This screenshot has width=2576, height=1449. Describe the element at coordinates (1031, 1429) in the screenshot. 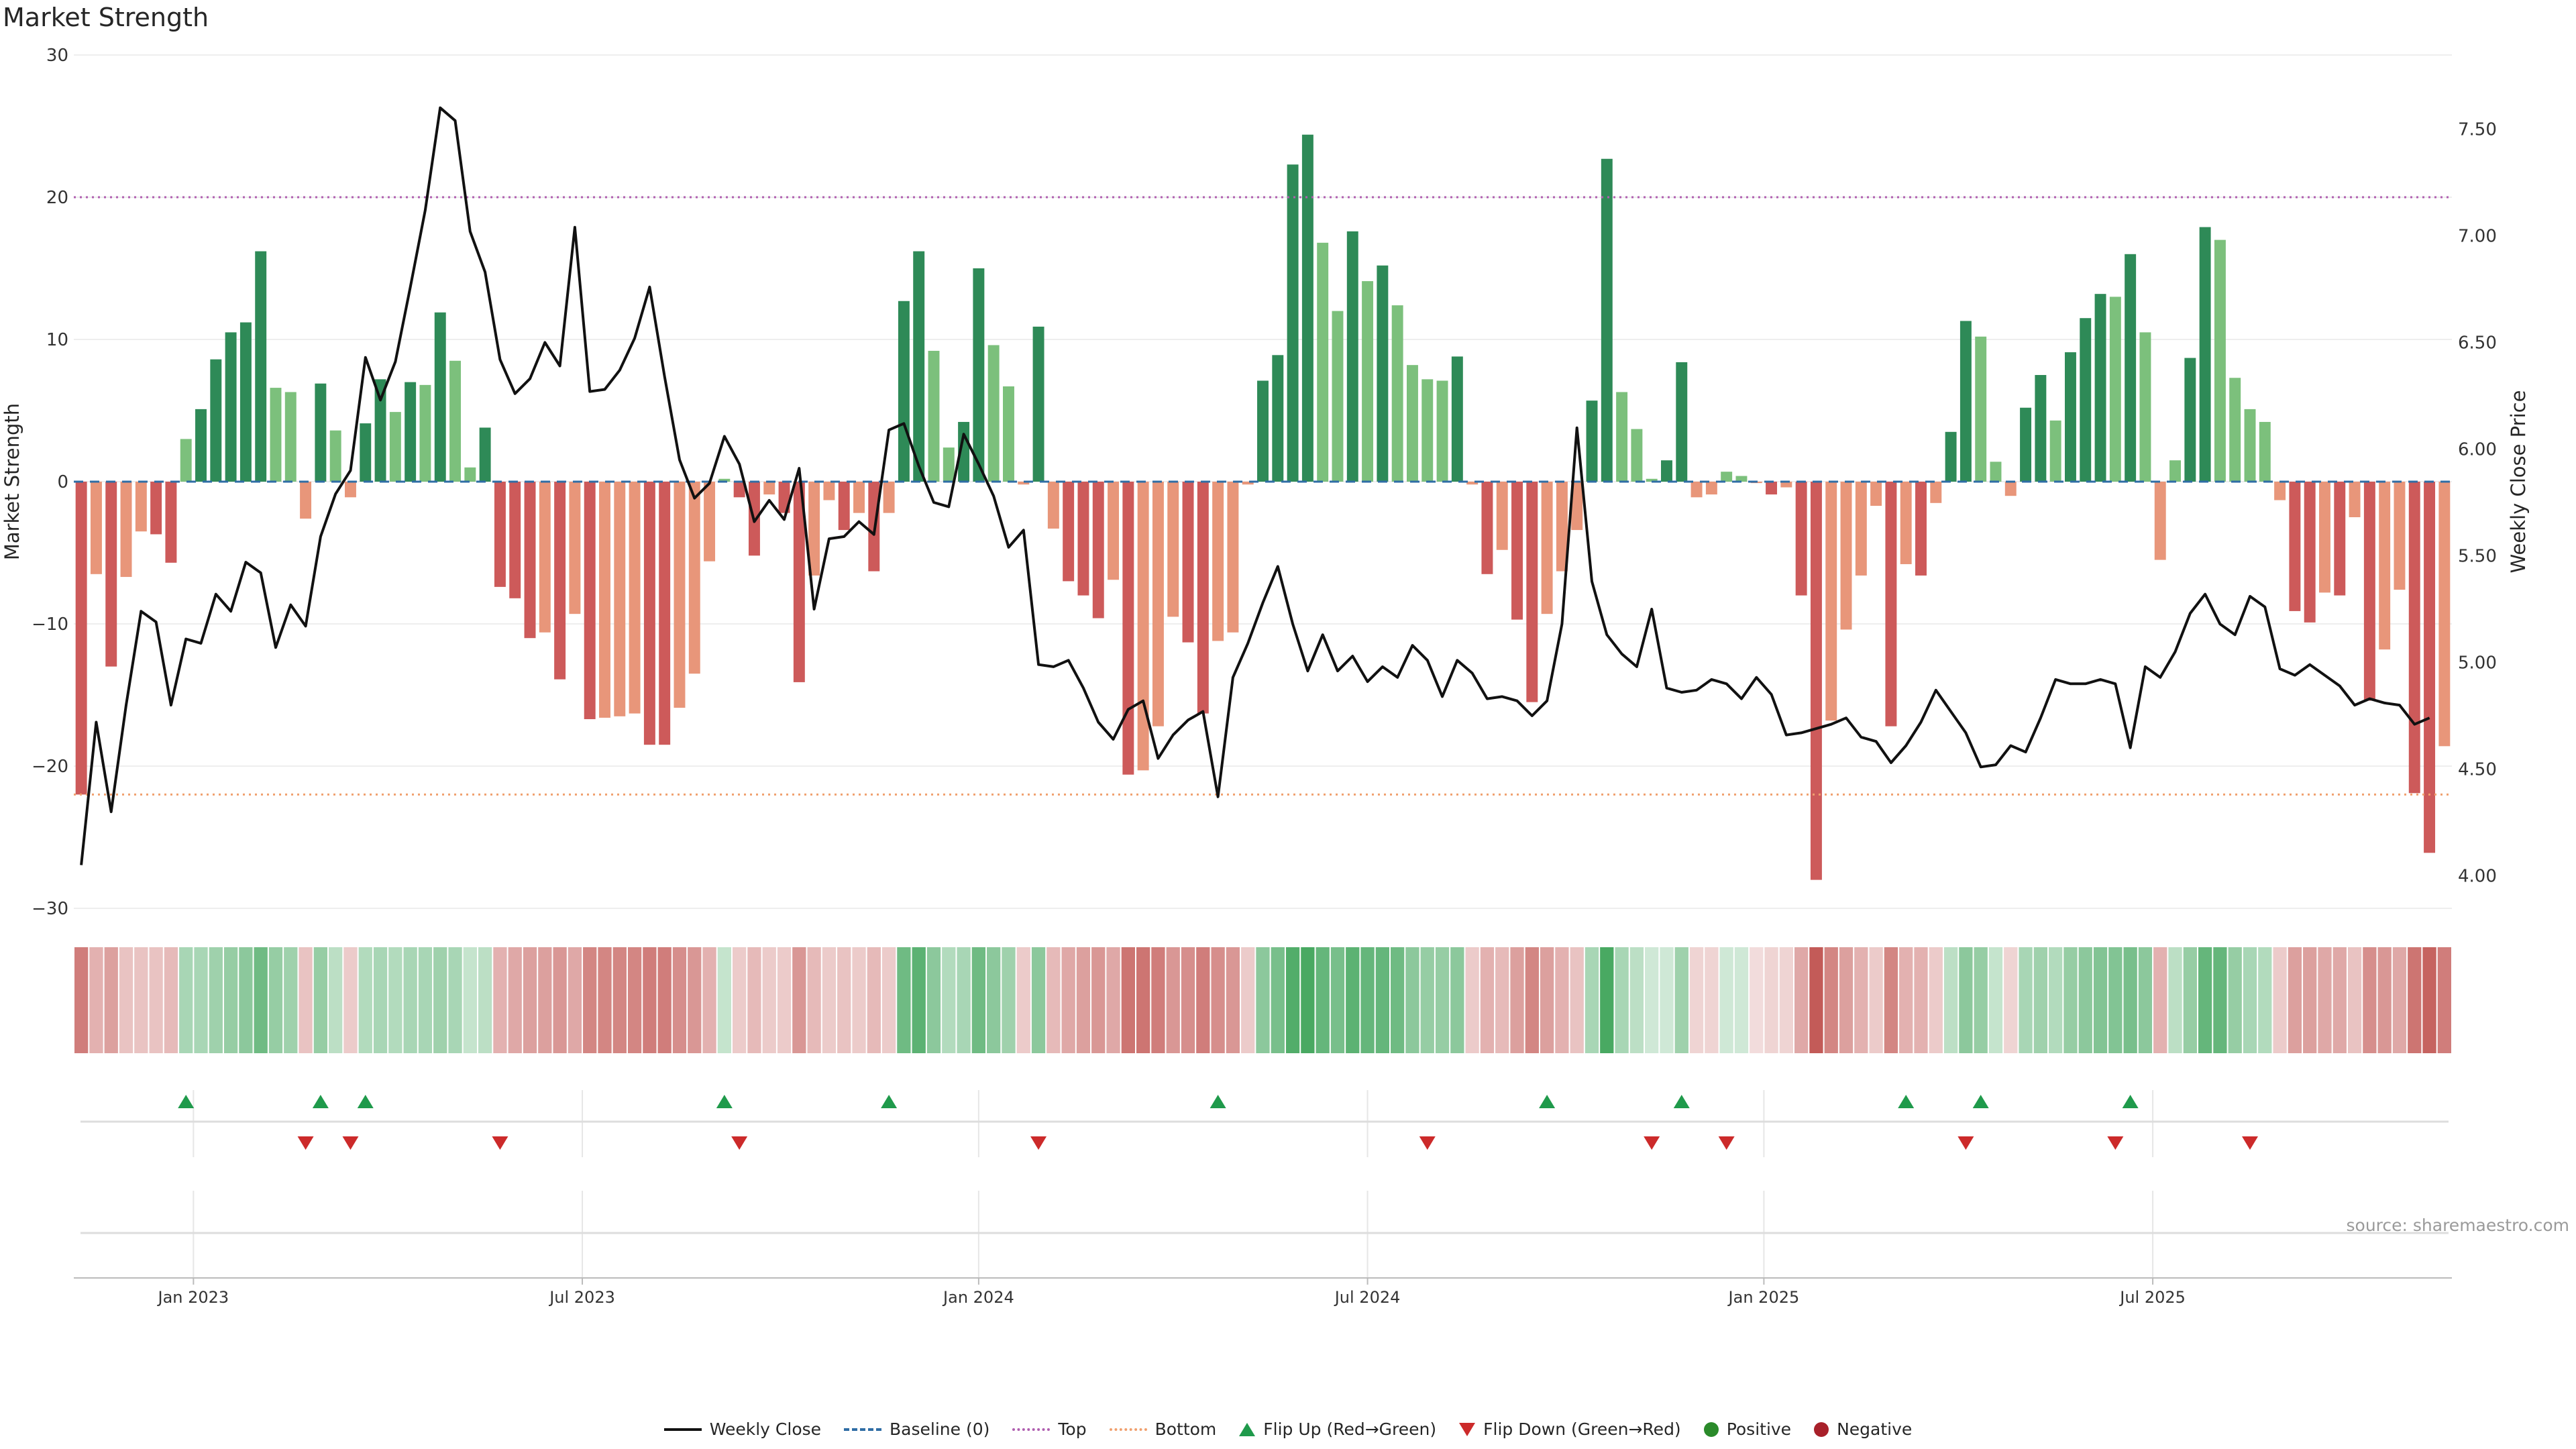

I see `legend-swatch-dot-purple-icon` at that location.